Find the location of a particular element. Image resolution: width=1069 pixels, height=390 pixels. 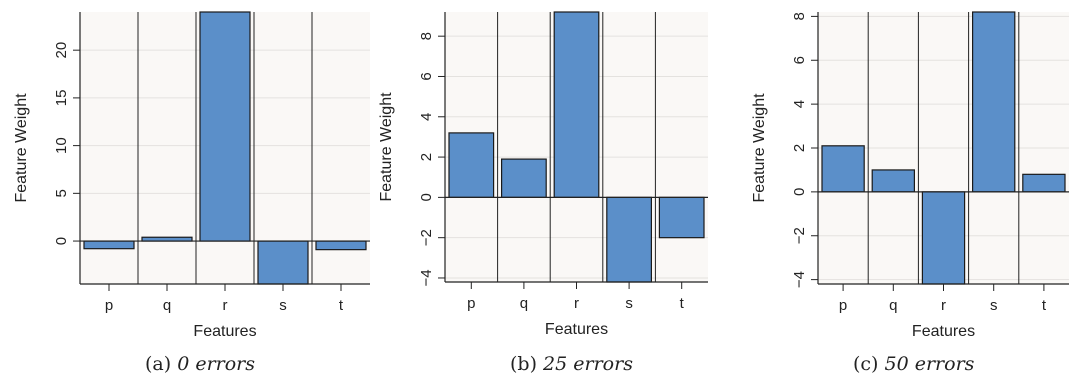

caption-a-text: 0 errors is located at coordinates (216, 364).